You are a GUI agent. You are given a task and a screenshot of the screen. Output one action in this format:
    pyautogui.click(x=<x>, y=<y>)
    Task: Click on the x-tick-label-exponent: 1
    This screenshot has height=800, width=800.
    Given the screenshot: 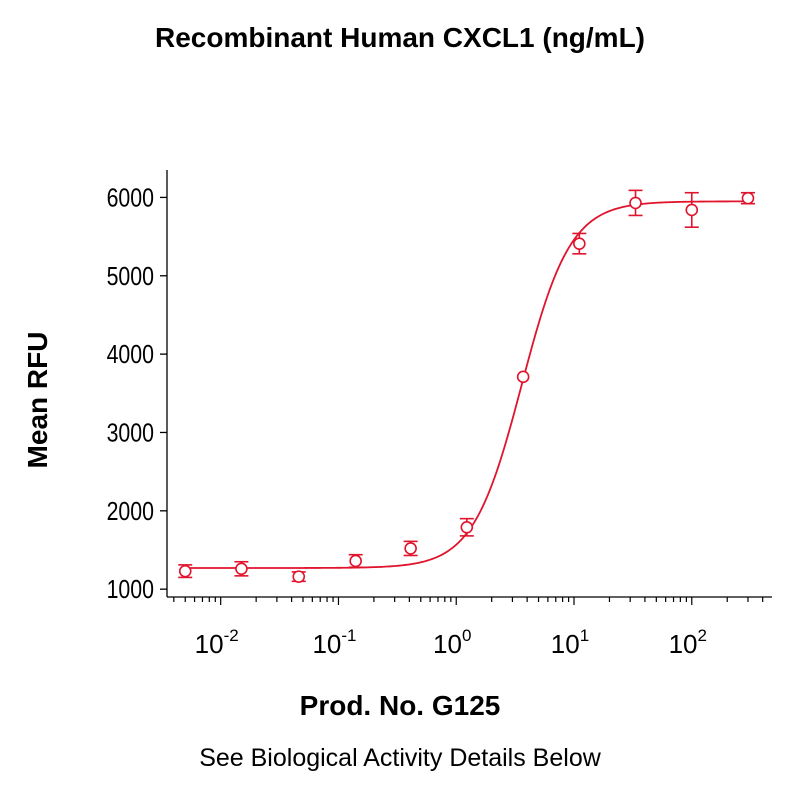 What is the action you would take?
    pyautogui.click(x=584, y=635)
    